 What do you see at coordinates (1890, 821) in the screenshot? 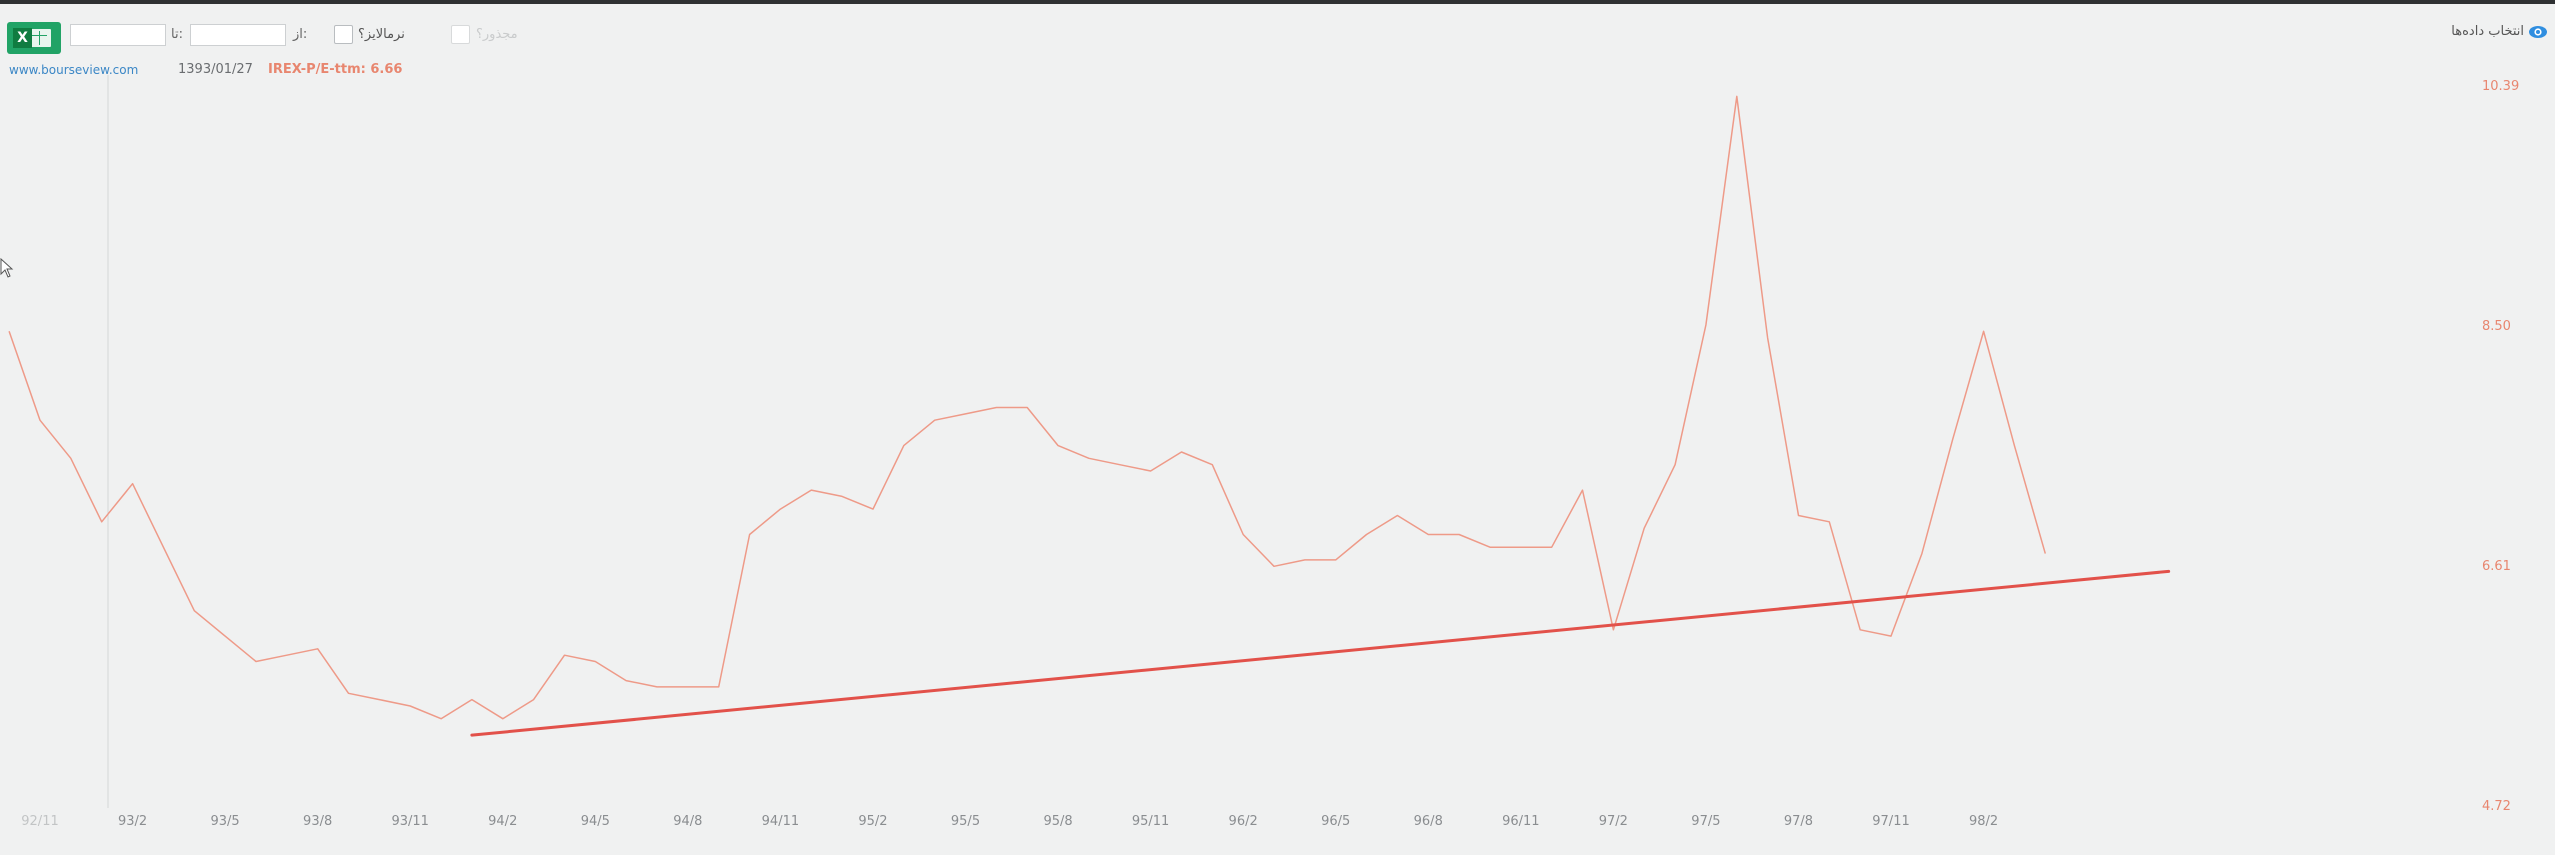
I see `x-tick-label: 97/11` at bounding box center [1890, 821].